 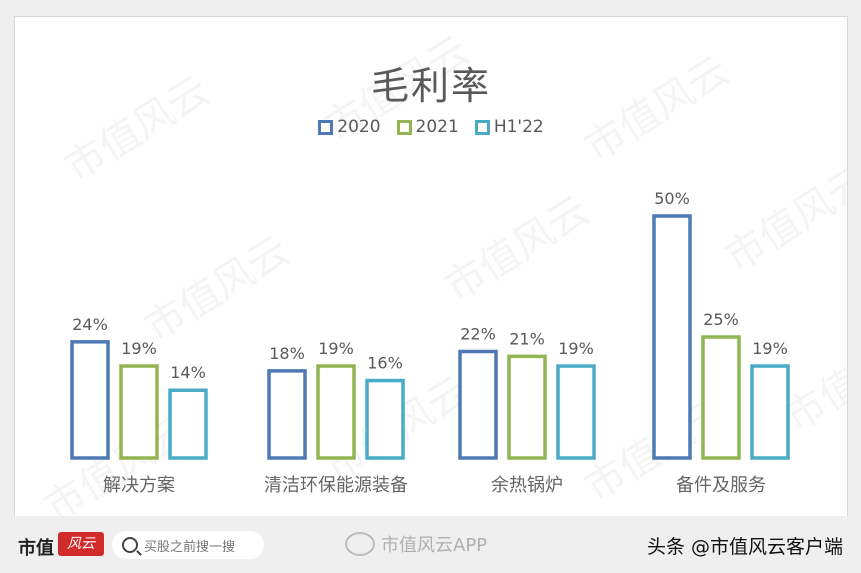 What do you see at coordinates (359, 127) in the screenshot?
I see `legend-label-2020: 2020` at bounding box center [359, 127].